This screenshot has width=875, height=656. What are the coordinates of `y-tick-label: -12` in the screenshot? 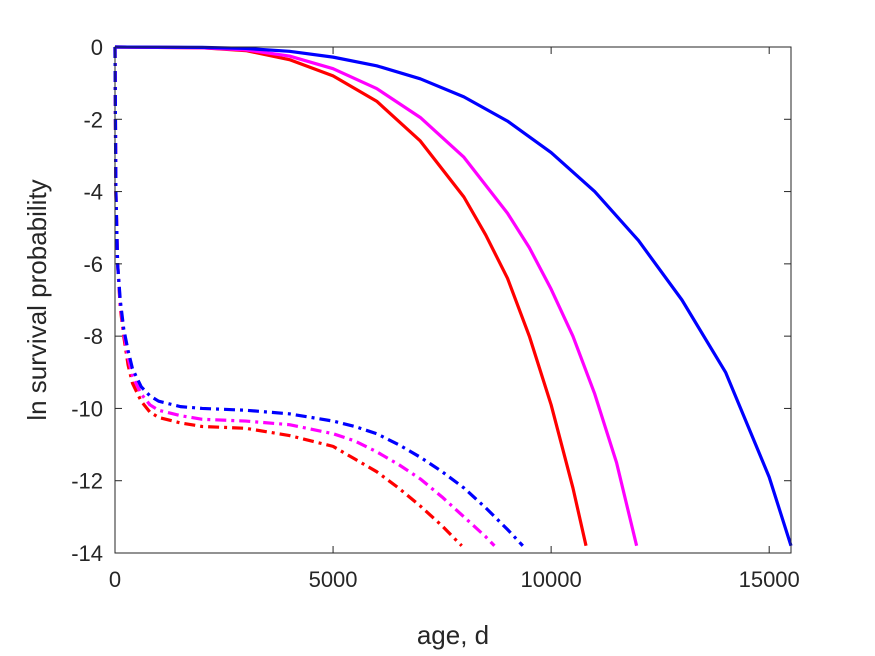 It's located at (87, 481).